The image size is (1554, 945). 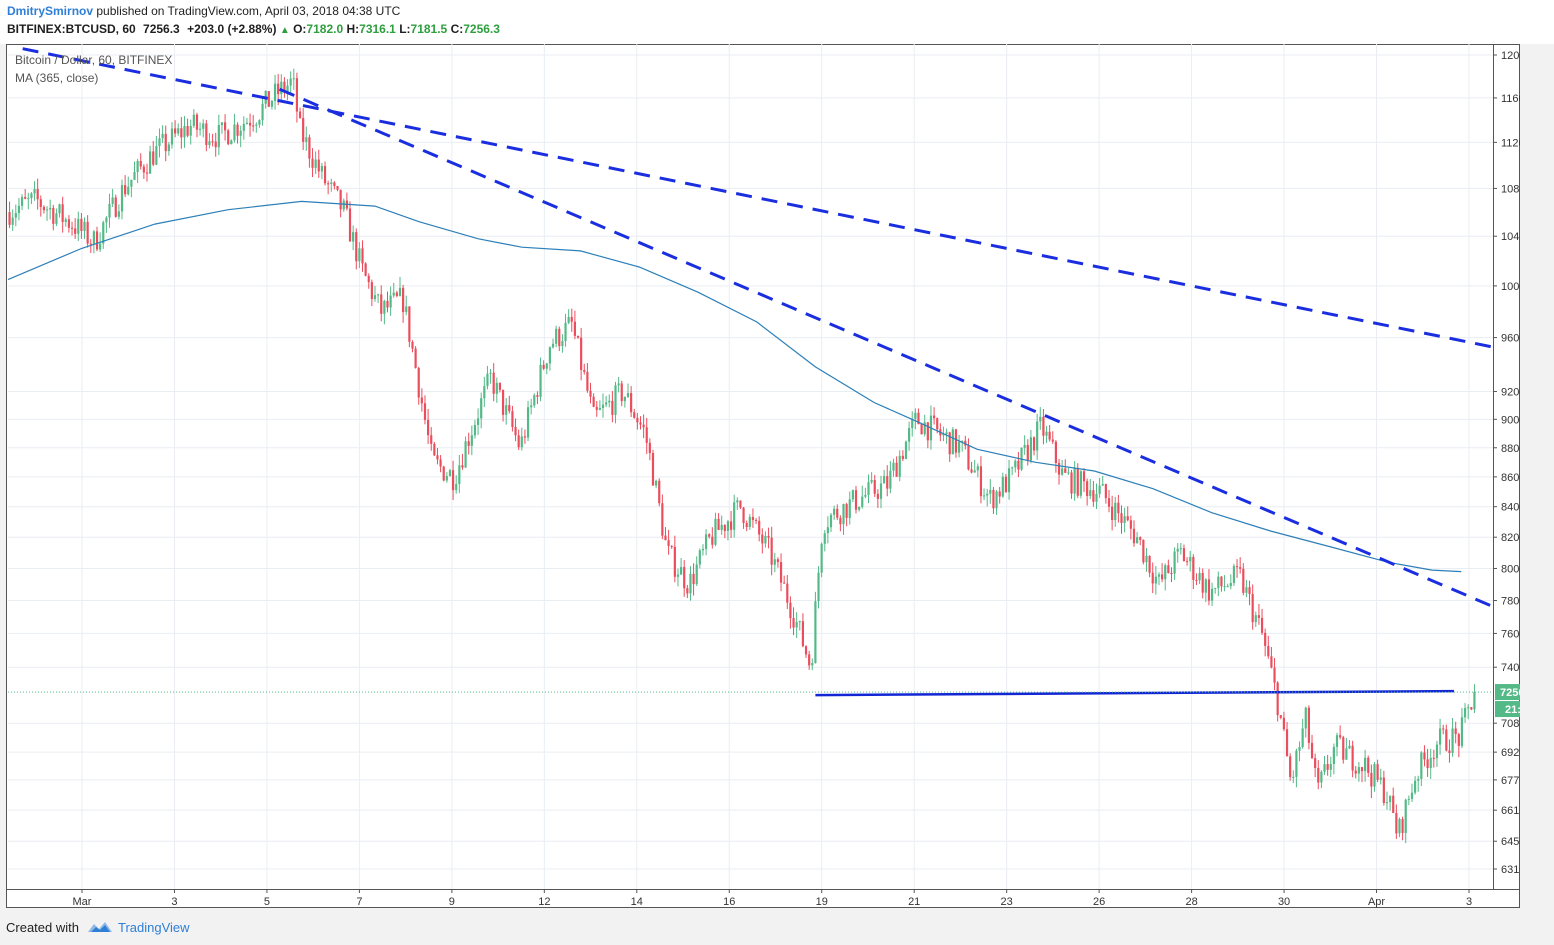 What do you see at coordinates (773, 898) in the screenshot?
I see `time-axis: Mar 3 5 7 9 12 14 16 19 21 23 26 28 30 Apr 3` at bounding box center [773, 898].